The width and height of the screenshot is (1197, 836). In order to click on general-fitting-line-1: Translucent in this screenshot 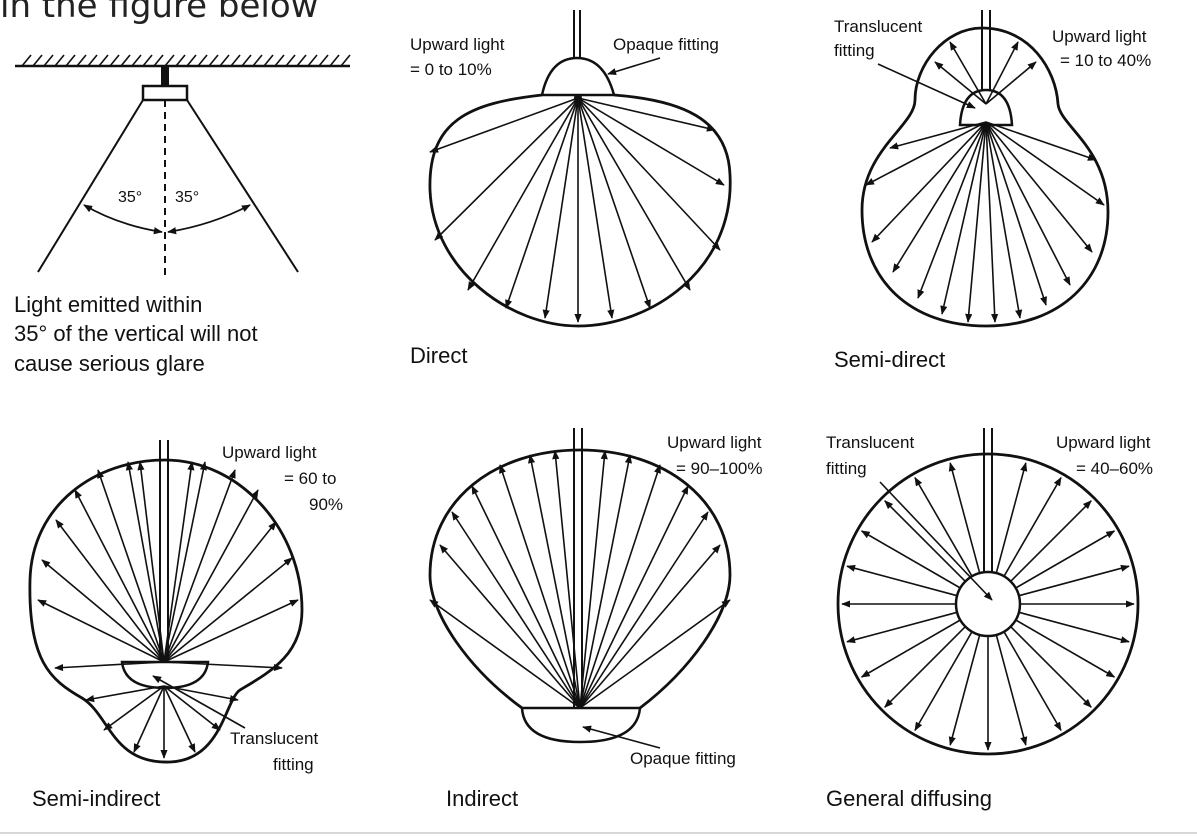, I will do `click(870, 442)`.